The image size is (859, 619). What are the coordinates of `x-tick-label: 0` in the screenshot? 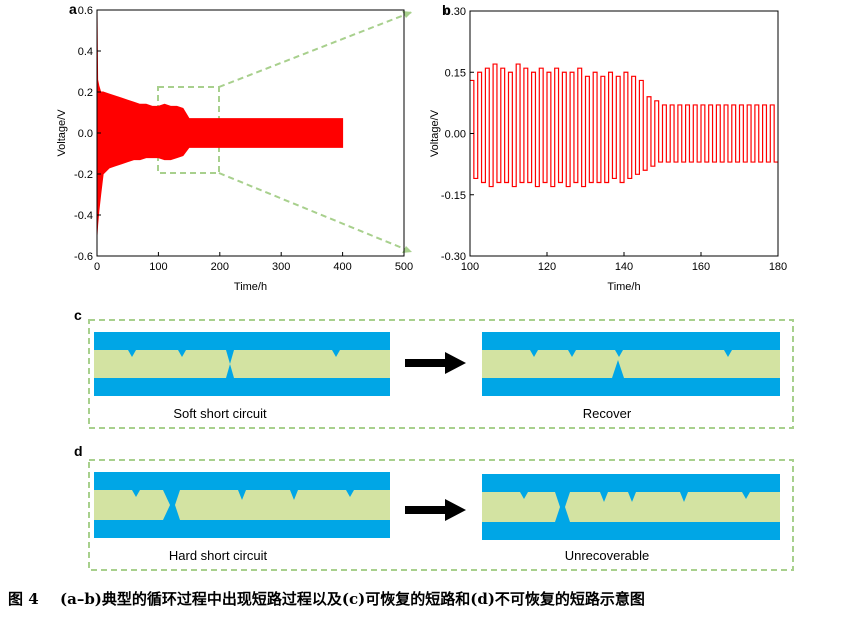 It's located at (97, 267).